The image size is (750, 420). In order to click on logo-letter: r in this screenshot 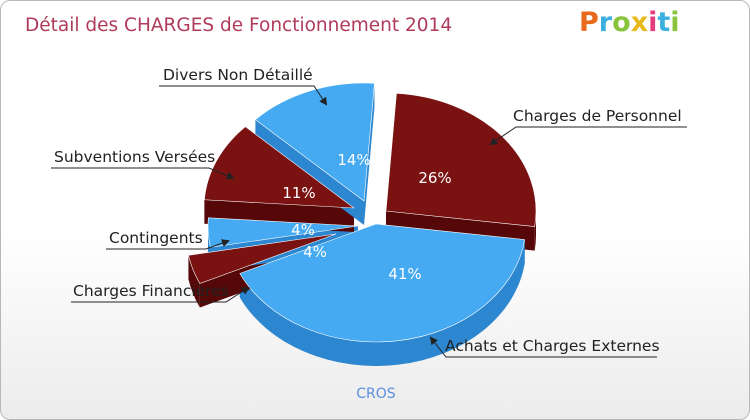, I will do `click(605, 22)`.